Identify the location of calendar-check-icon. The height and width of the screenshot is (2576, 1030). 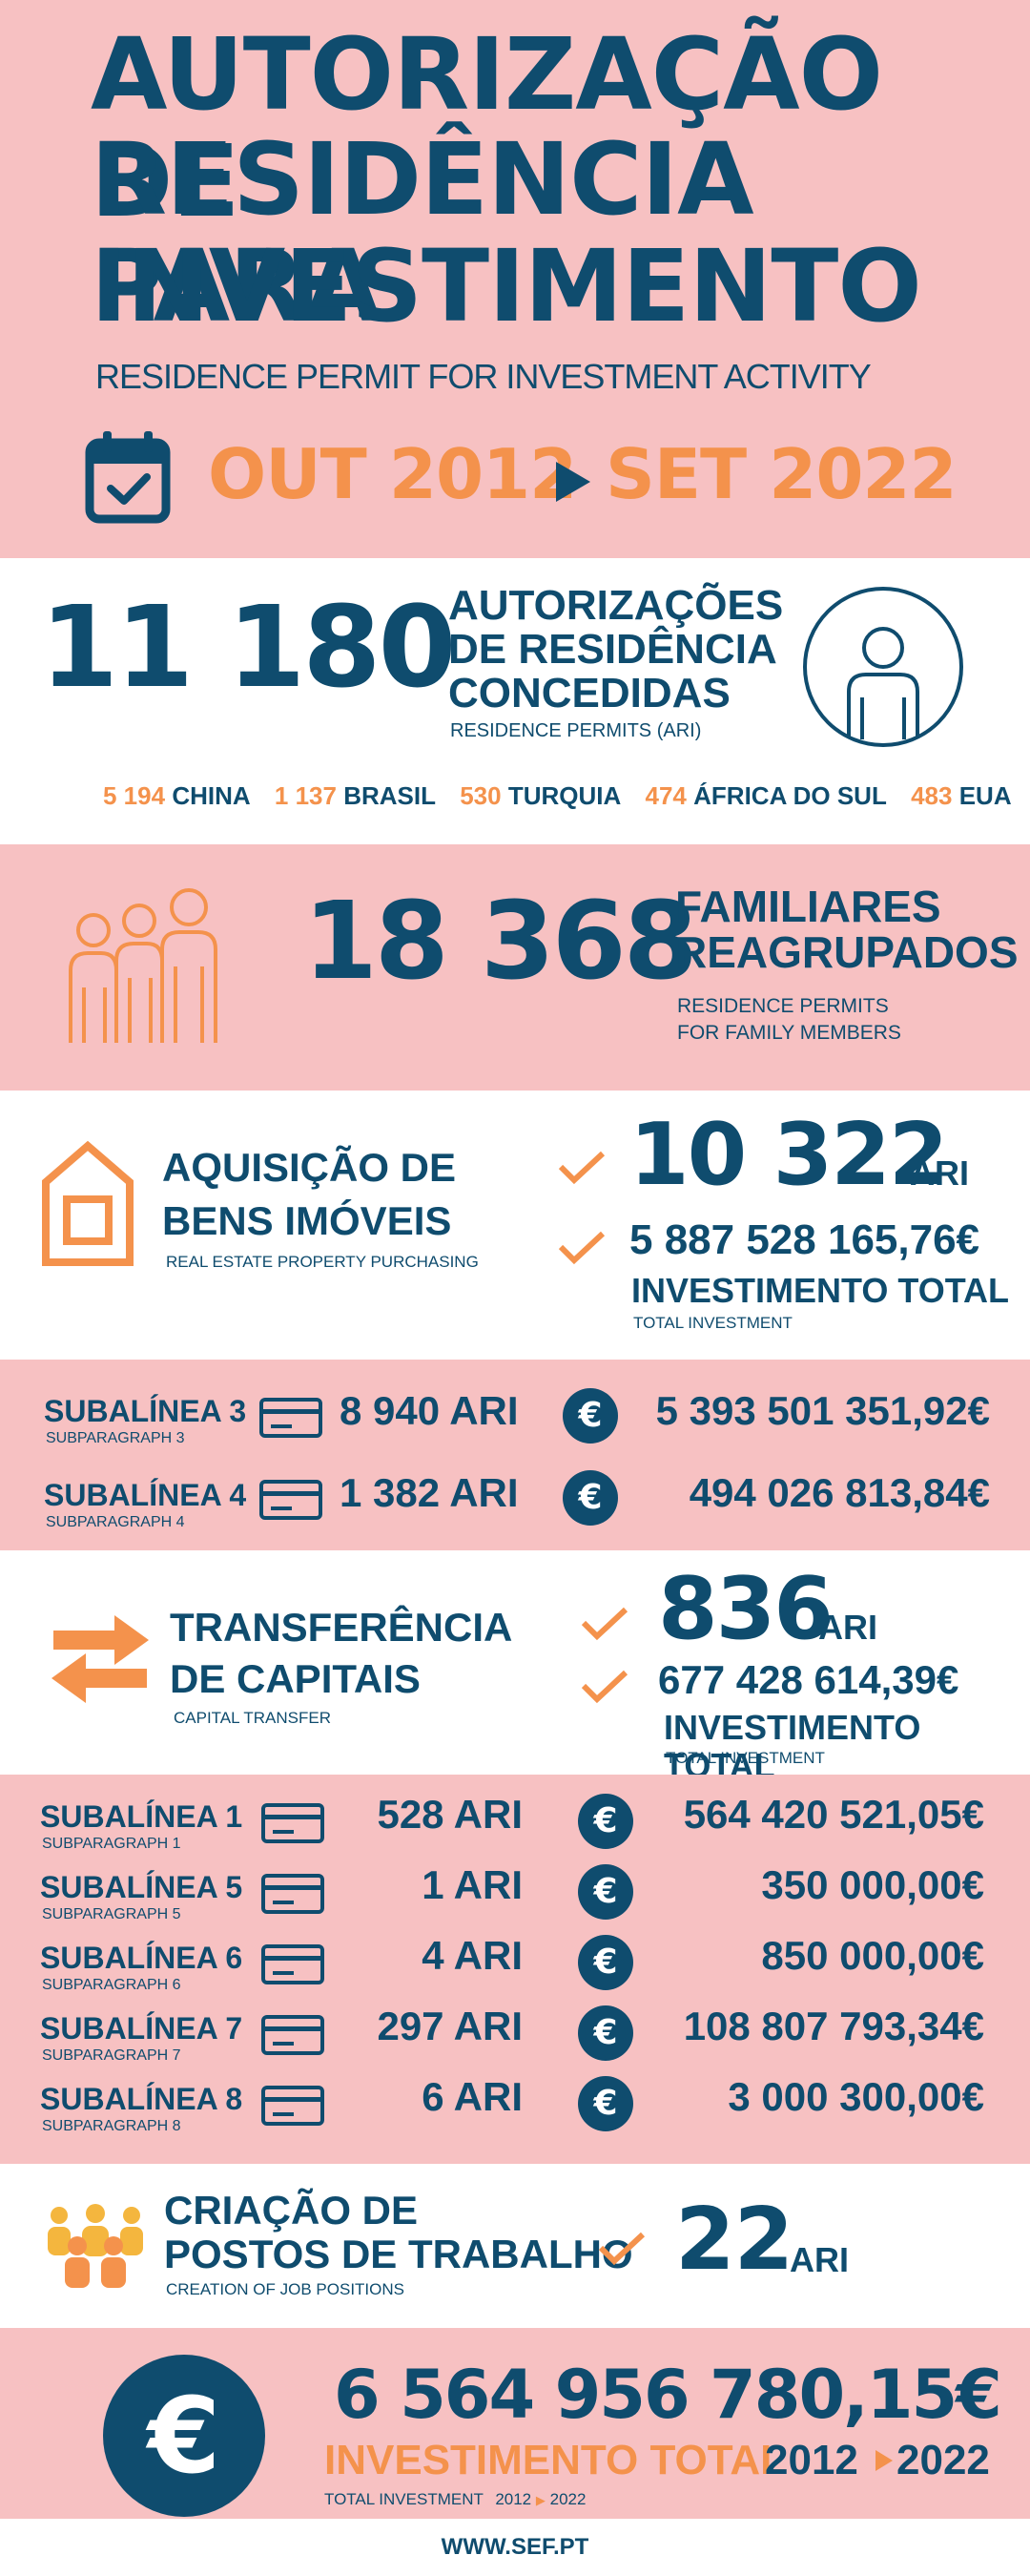
(128, 477).